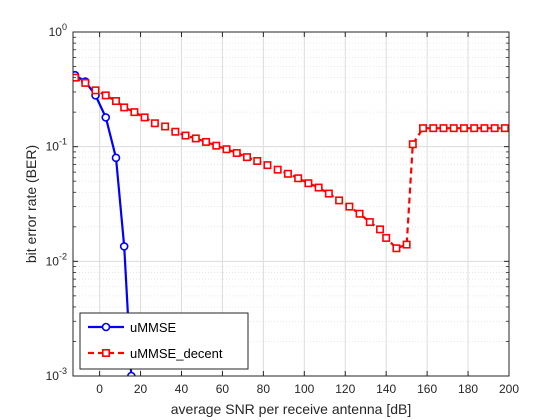 The width and height of the screenshot is (560, 420). I want to click on x-axis-label: average SNR per receive antenna [dB], so click(291, 409).